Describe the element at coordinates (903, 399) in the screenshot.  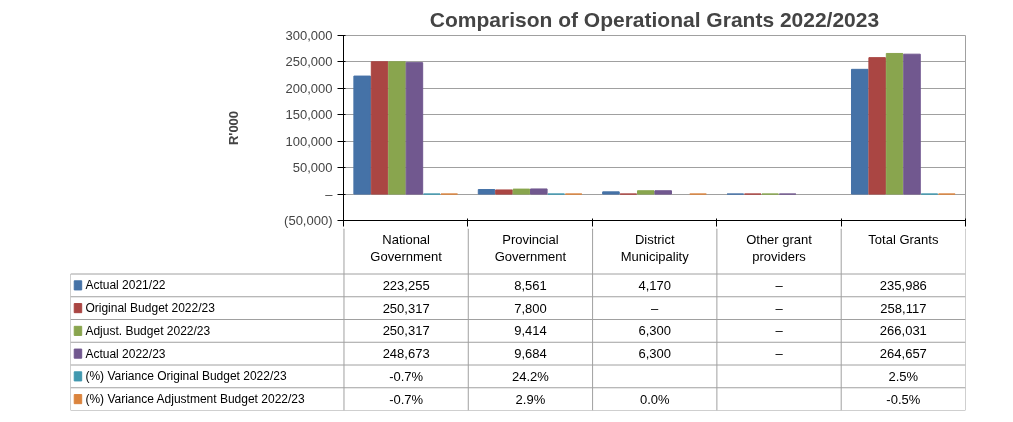
I see `data-label: -0.5%` at that location.